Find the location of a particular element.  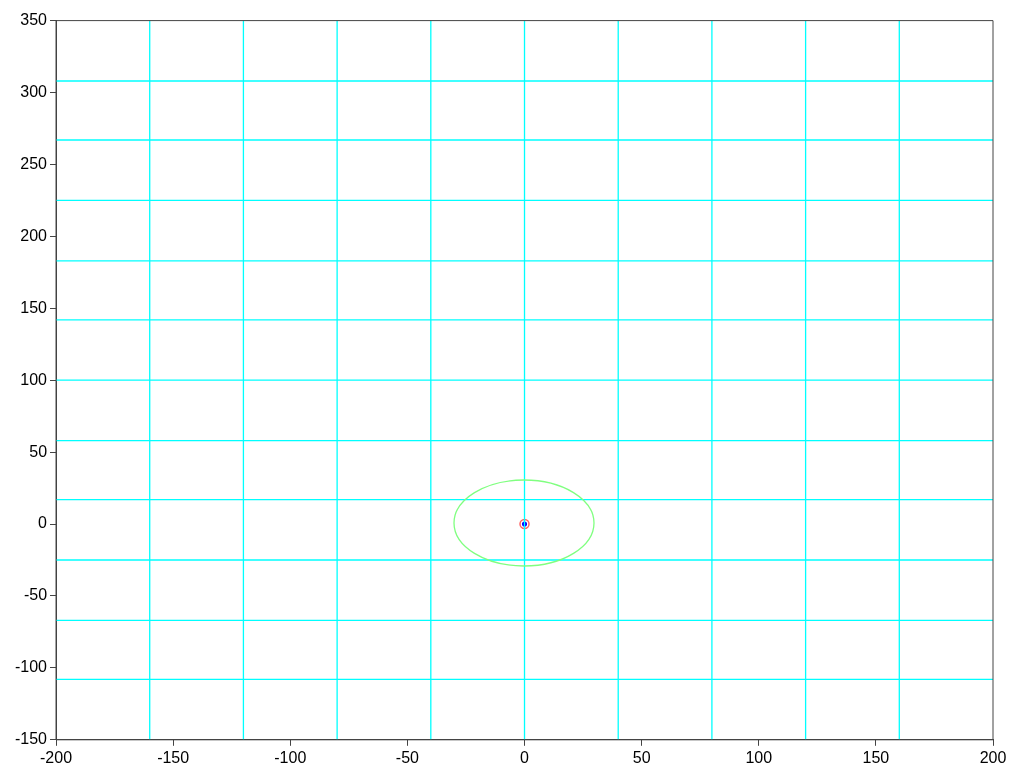

x-tick-label: -150 is located at coordinates (173, 757).